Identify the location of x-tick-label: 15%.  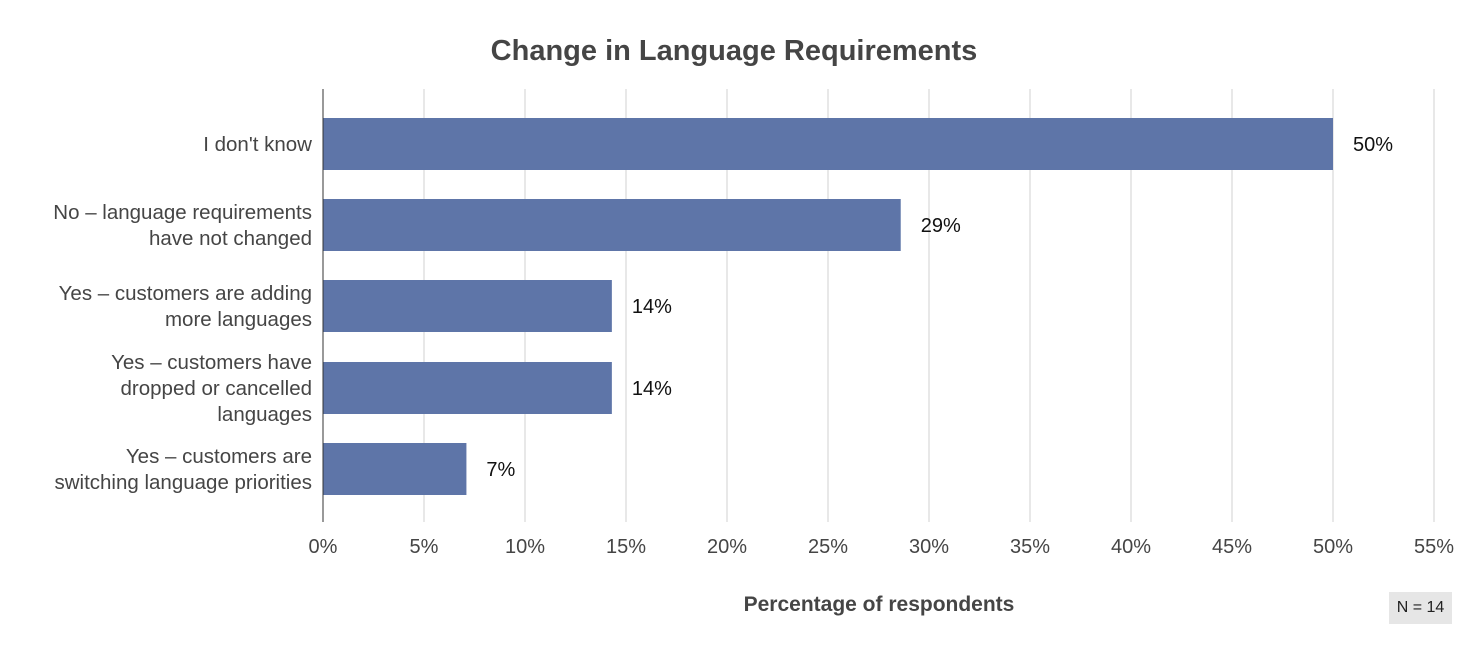
(626, 547).